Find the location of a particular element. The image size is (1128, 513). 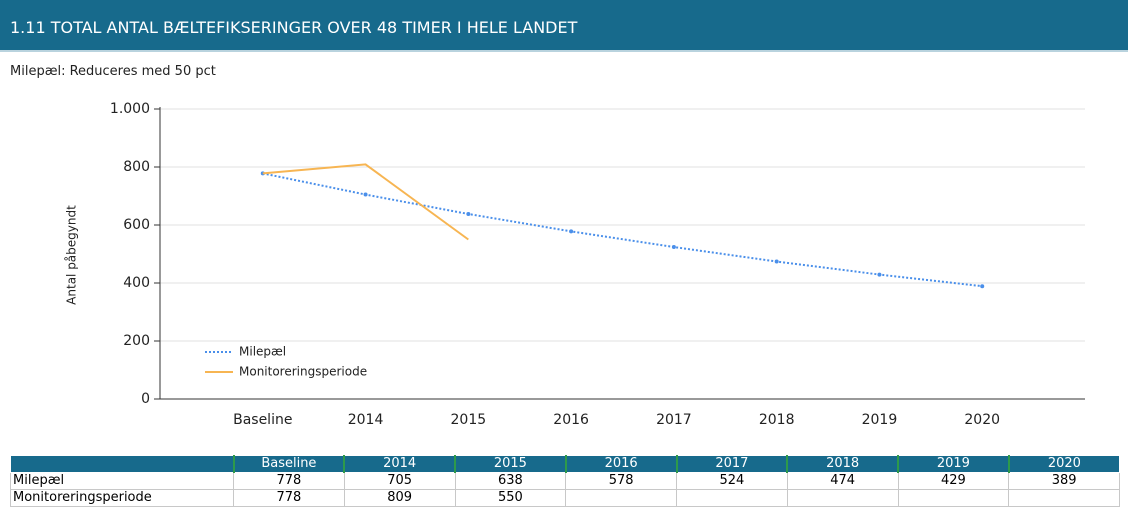

table-cell: 705 is located at coordinates (399, 481).